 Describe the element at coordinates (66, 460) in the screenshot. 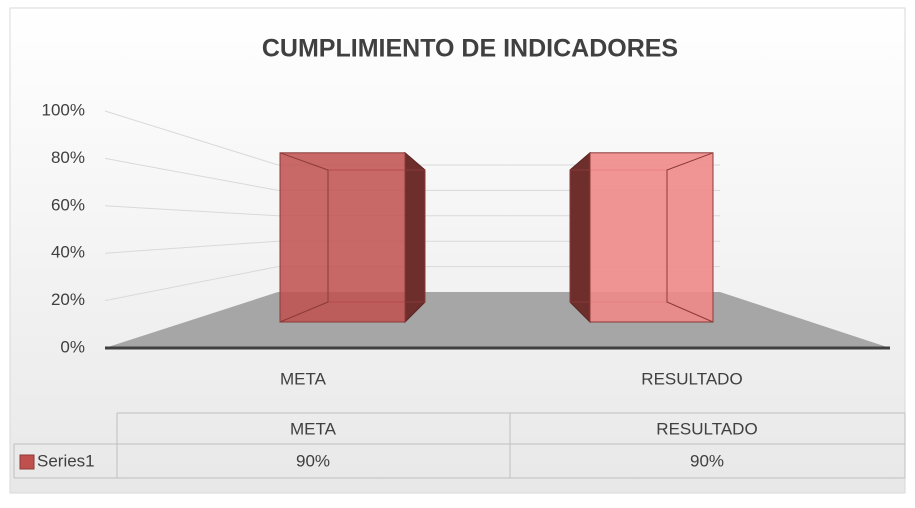

I see `legend-label: Series1` at that location.